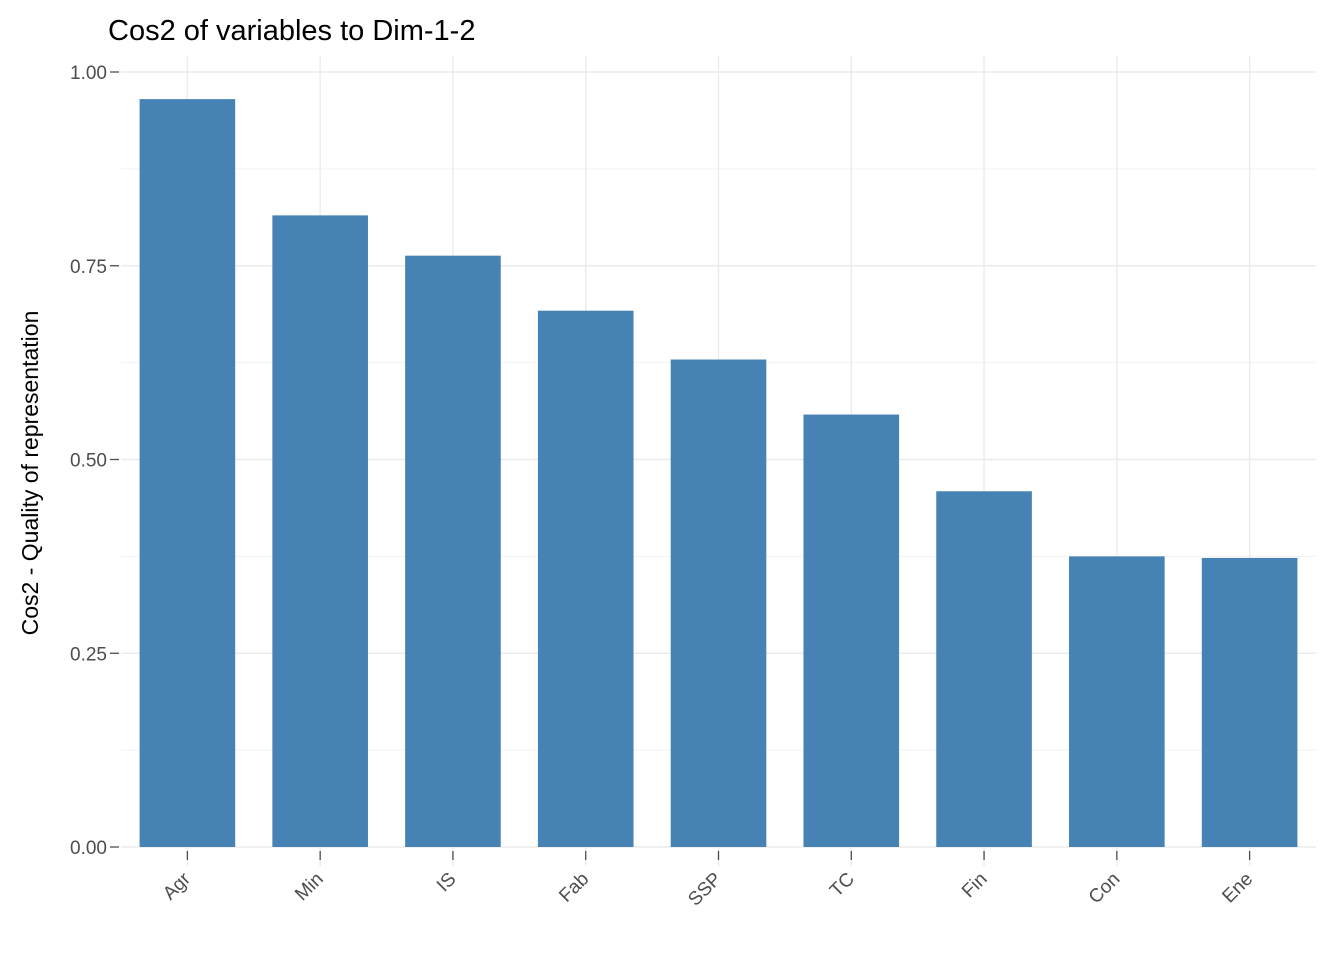 The image size is (1344, 960). I want to click on bar-tc, so click(851, 630).